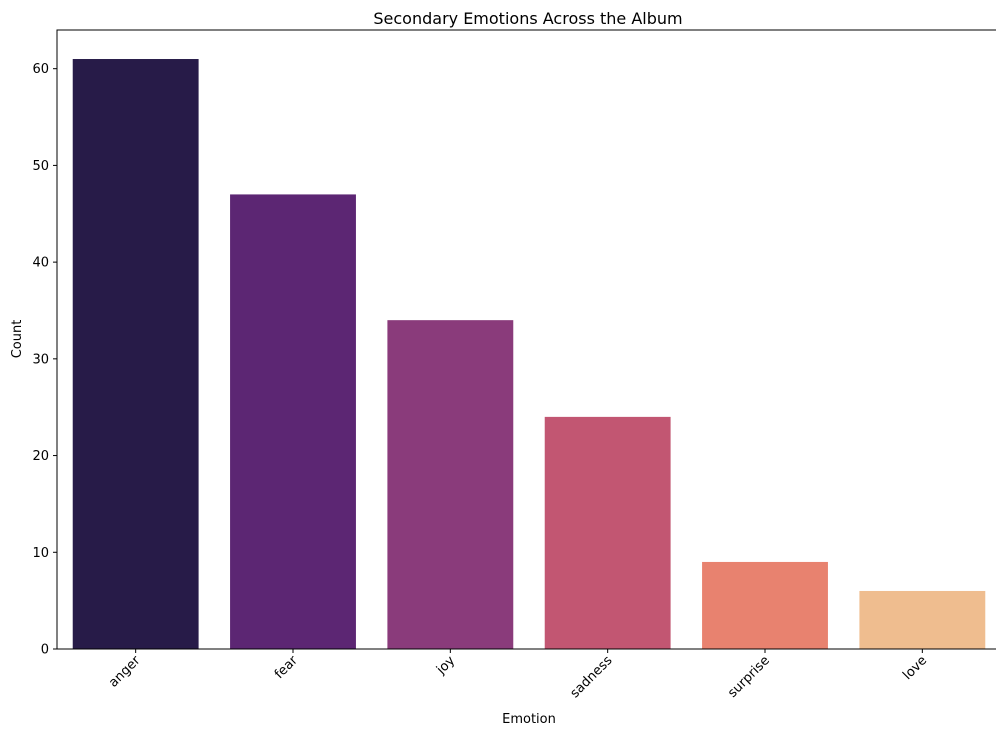 The height and width of the screenshot is (737, 996). What do you see at coordinates (293, 422) in the screenshot?
I see `bar-fear` at bounding box center [293, 422].